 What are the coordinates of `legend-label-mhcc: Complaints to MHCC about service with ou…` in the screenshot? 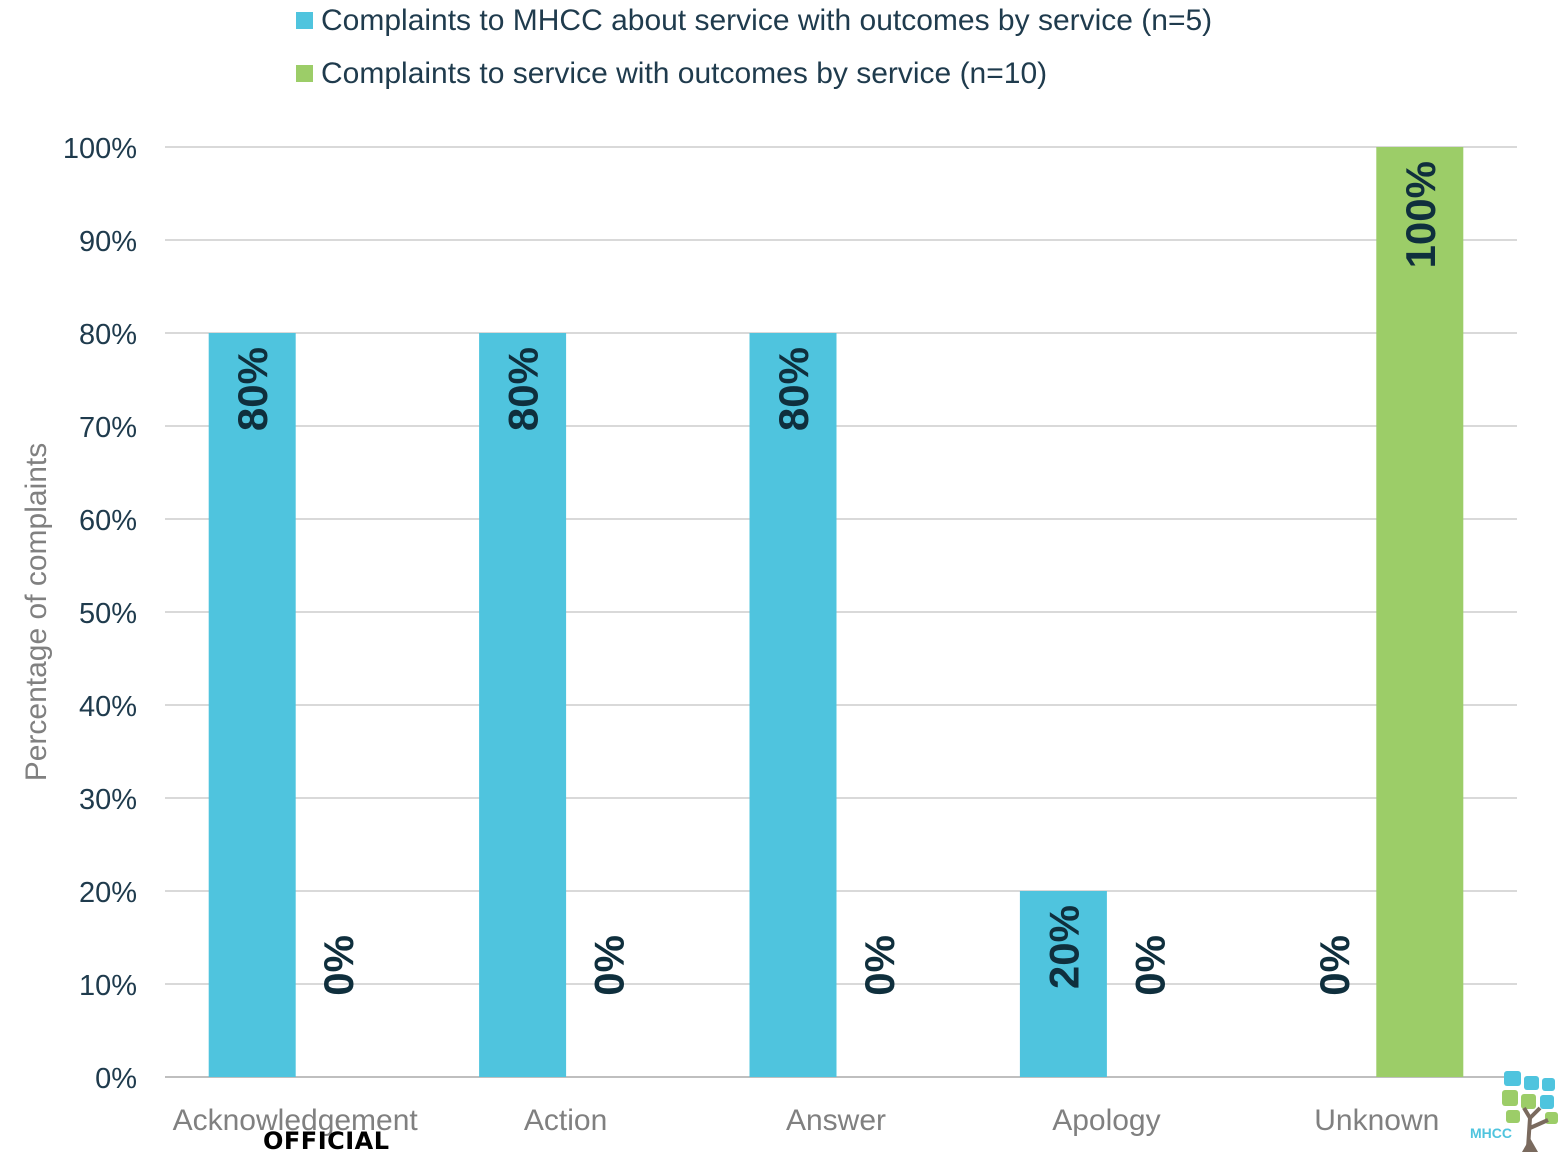 It's located at (767, 20).